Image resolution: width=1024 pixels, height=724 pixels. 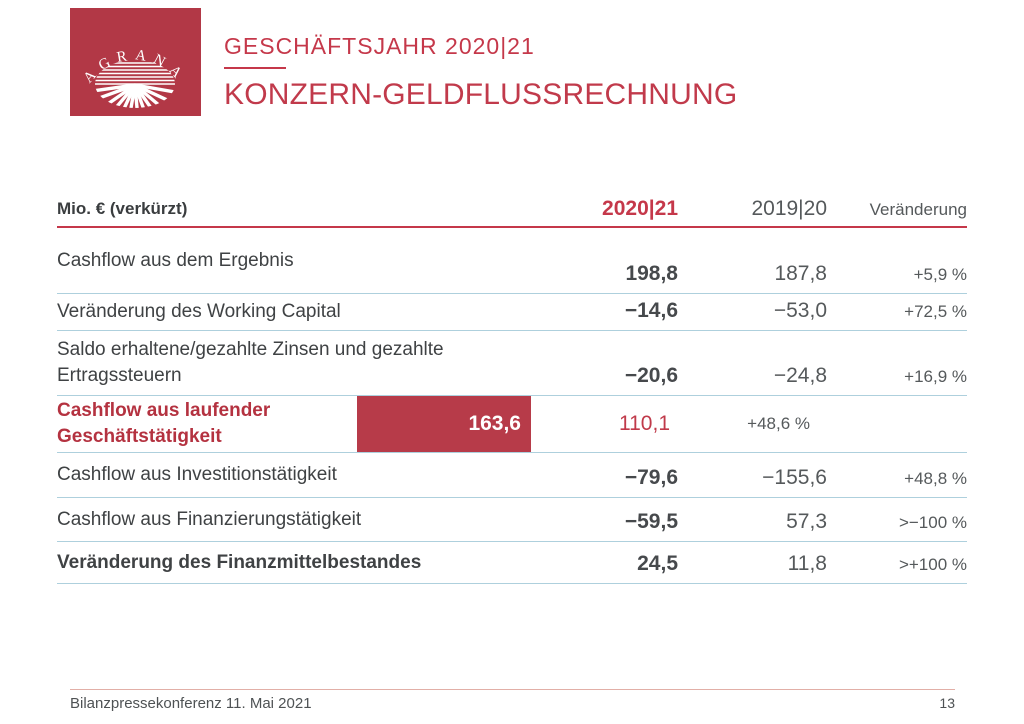 I want to click on slide-subtitle: GESCHÄFTSJAHR 2020|21, so click(x=379, y=46).